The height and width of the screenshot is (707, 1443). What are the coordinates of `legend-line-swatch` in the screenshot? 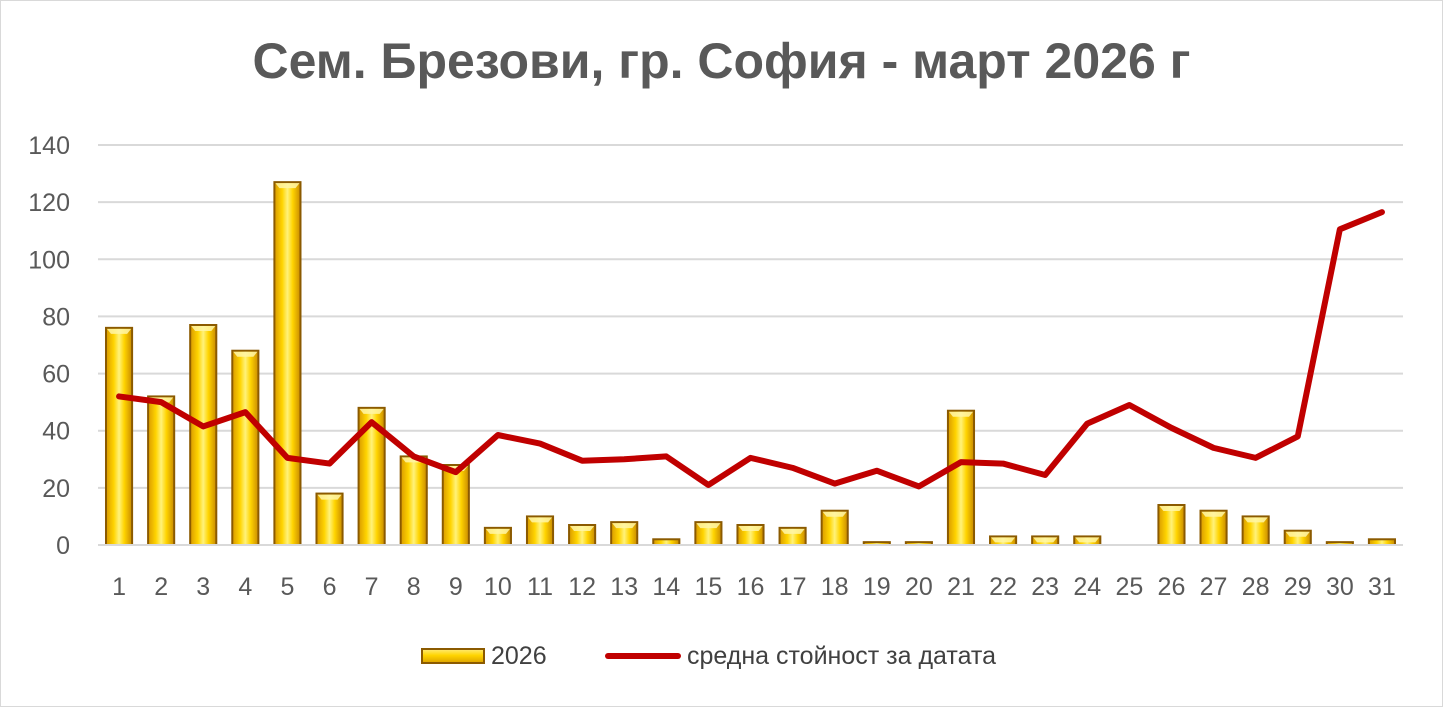 It's located at (643, 656).